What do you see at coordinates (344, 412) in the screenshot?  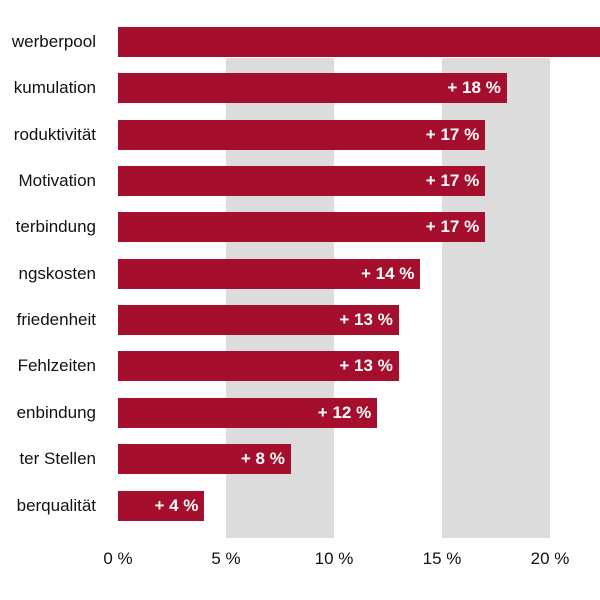 I see `value-label: + 12 %` at bounding box center [344, 412].